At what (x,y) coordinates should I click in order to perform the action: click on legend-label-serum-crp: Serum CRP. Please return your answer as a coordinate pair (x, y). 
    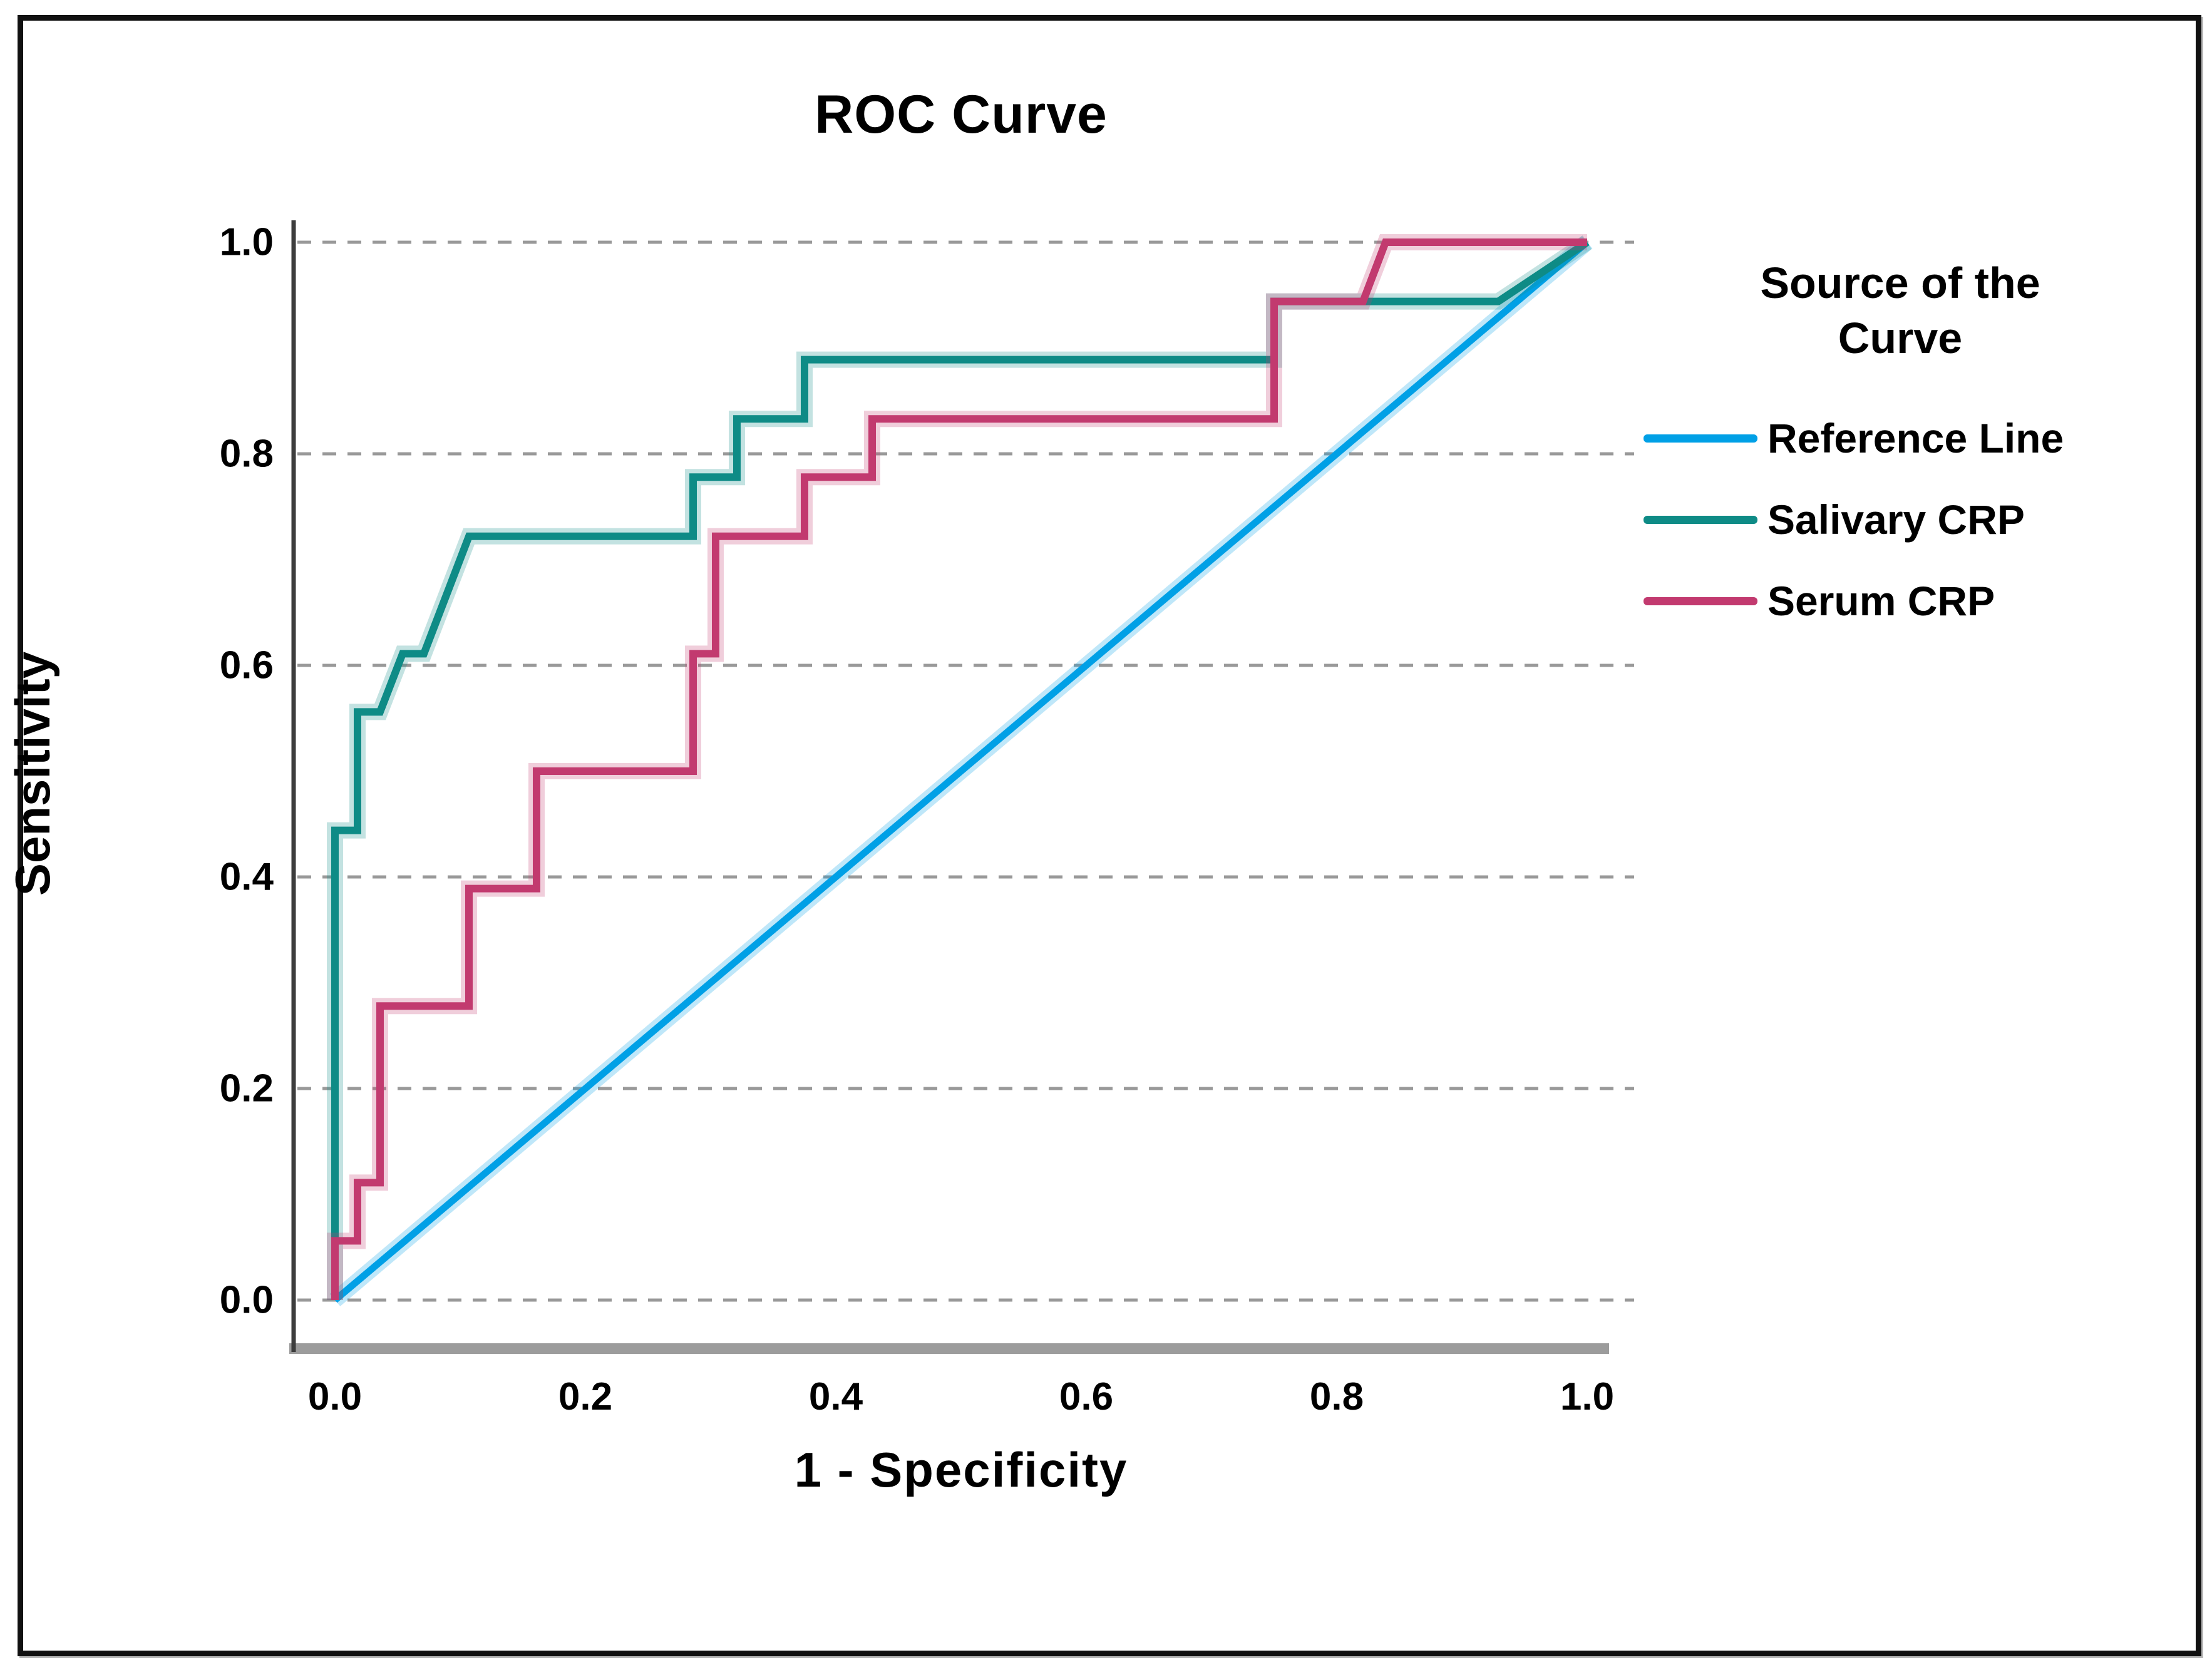
    Looking at the image, I should click on (1881, 601).